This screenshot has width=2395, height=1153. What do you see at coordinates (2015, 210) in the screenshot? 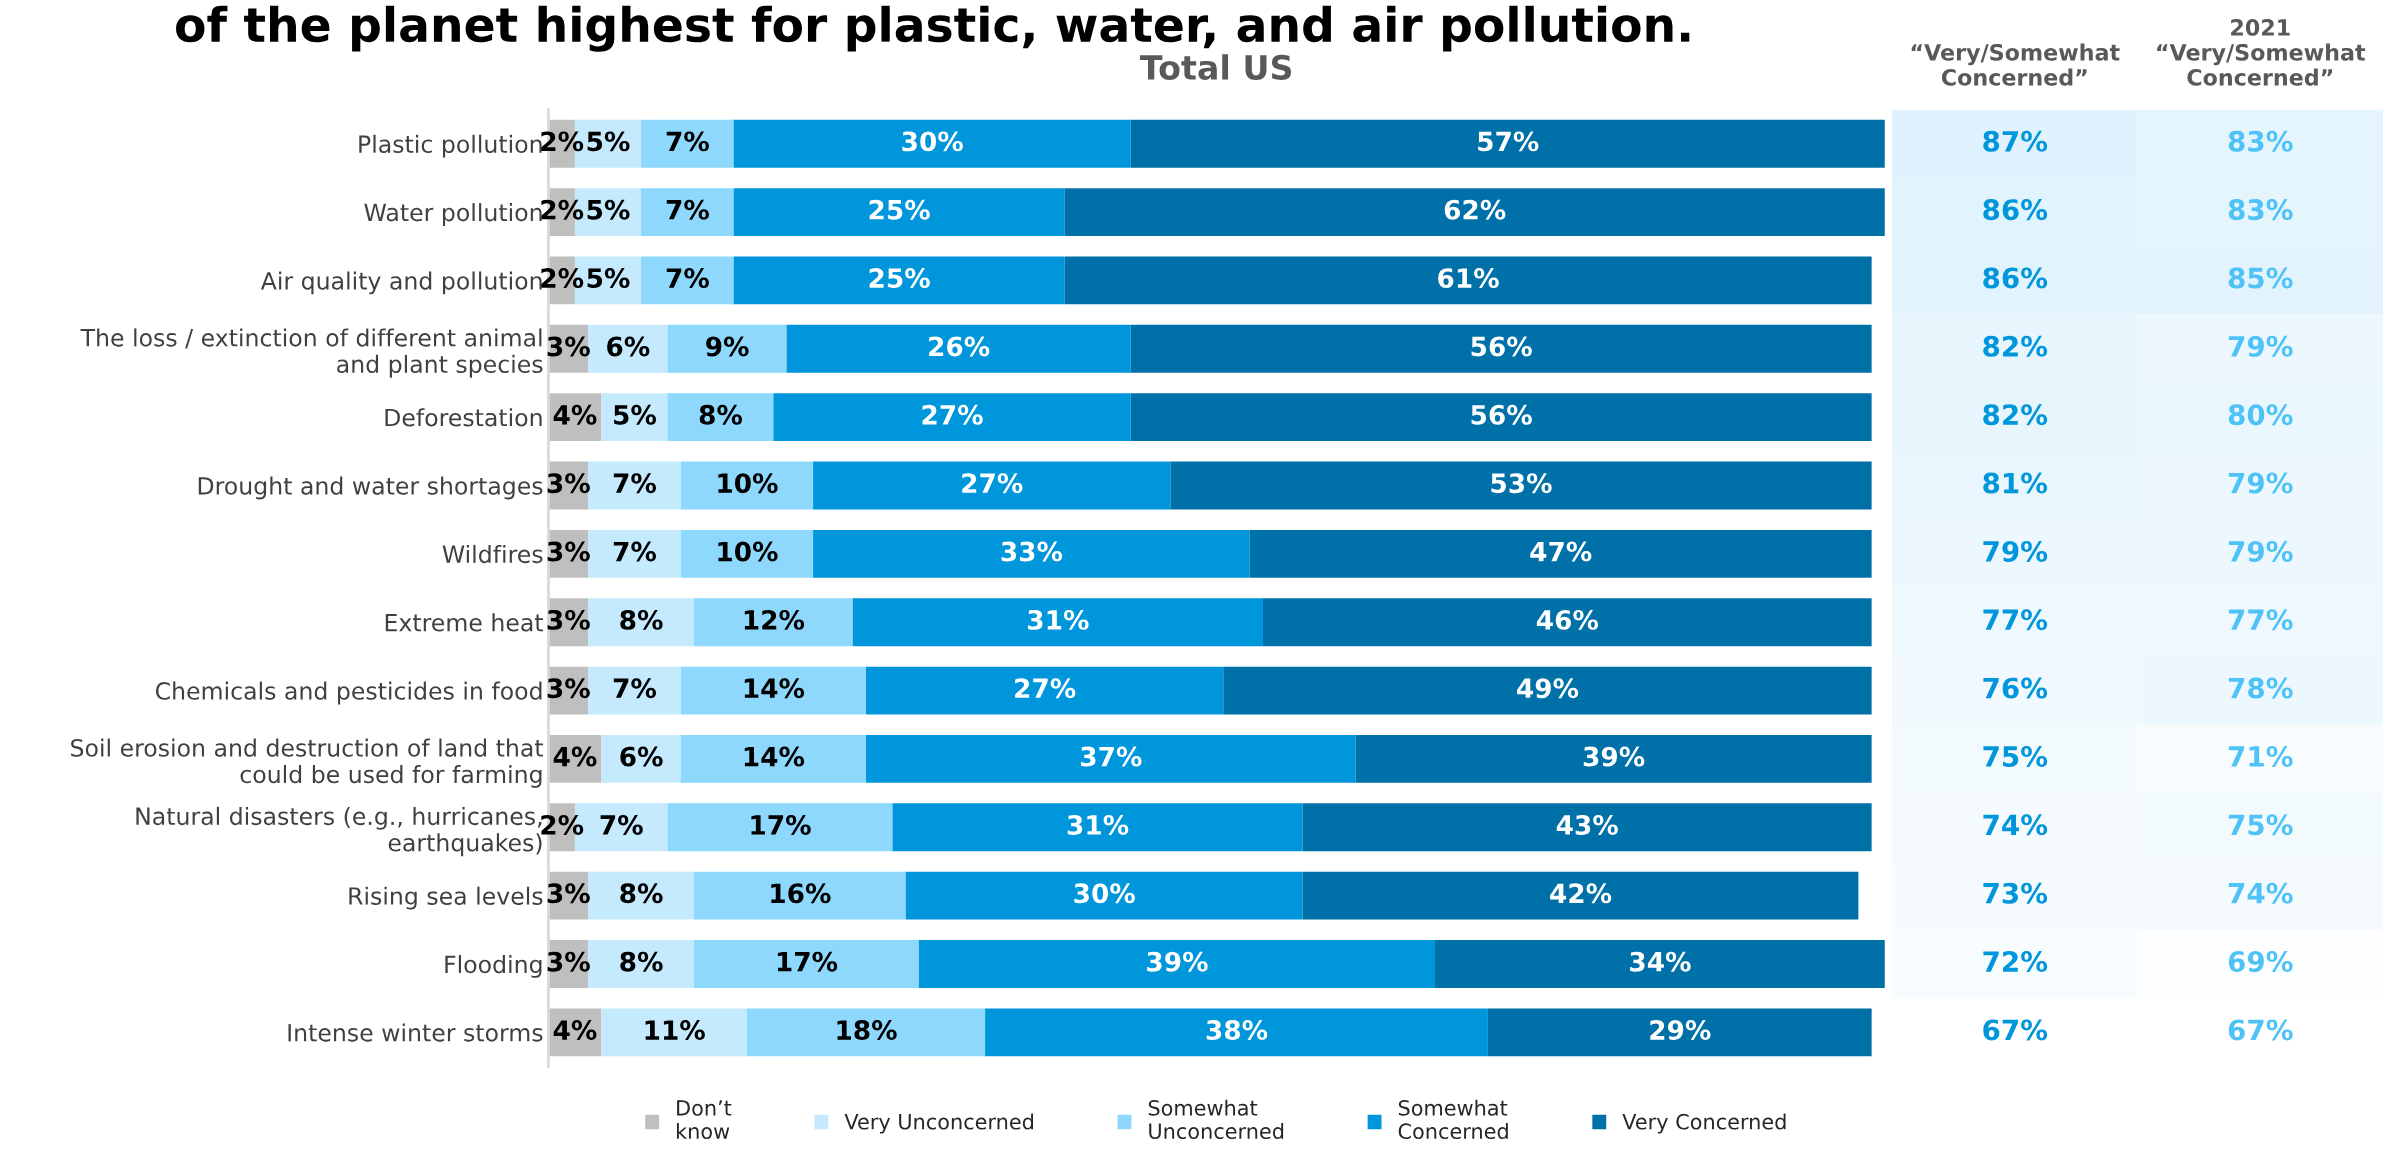
I see `data-label: 86%` at bounding box center [2015, 210].